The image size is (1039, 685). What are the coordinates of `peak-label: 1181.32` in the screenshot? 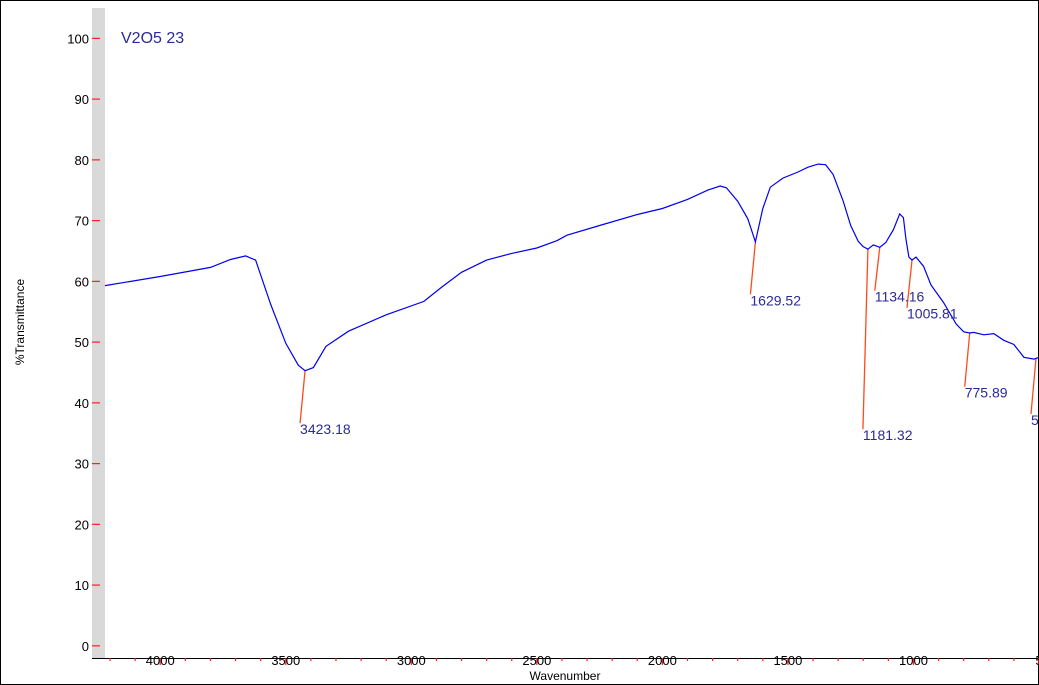 It's located at (888, 435).